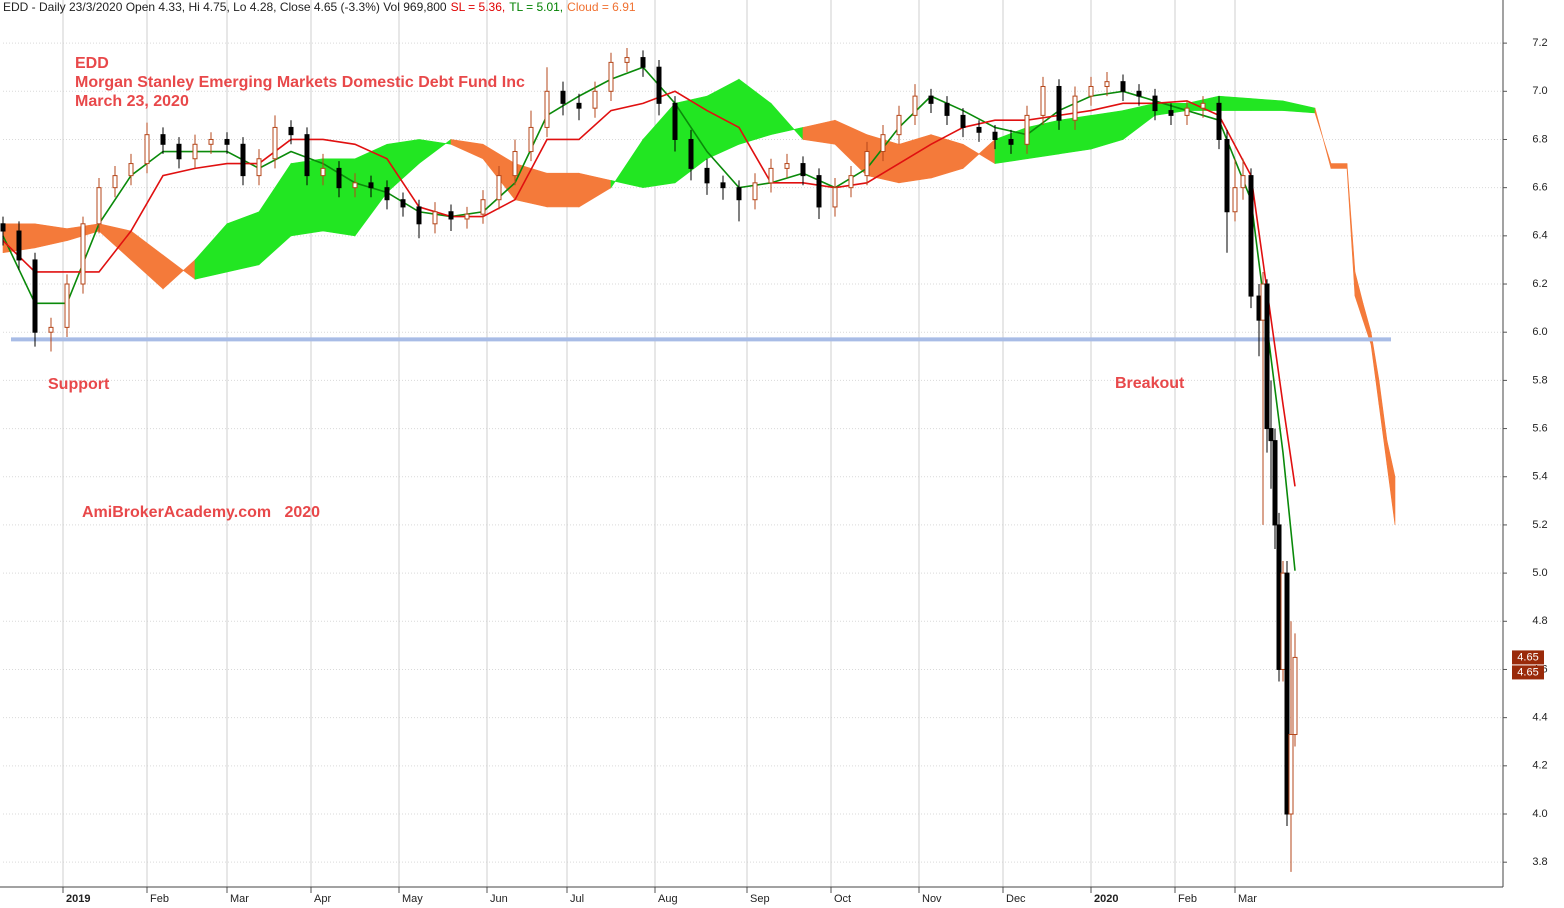 This screenshot has height=908, width=1564. Describe the element at coordinates (1539, 236) in the screenshot. I see `y-tick-label: 6.4` at that location.